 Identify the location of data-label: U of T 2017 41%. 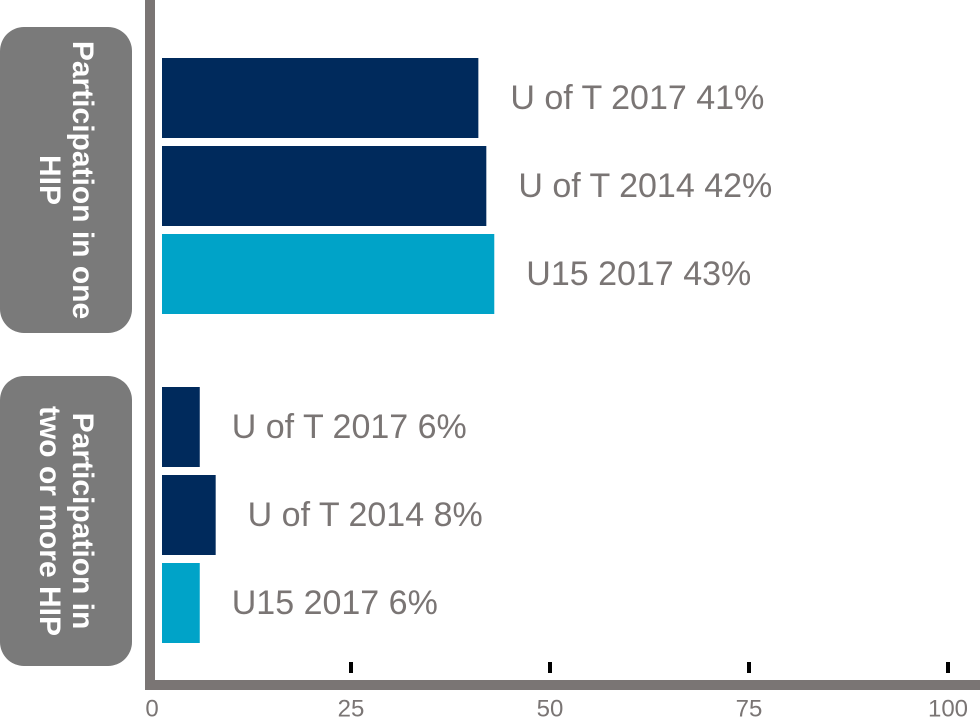
(637, 98).